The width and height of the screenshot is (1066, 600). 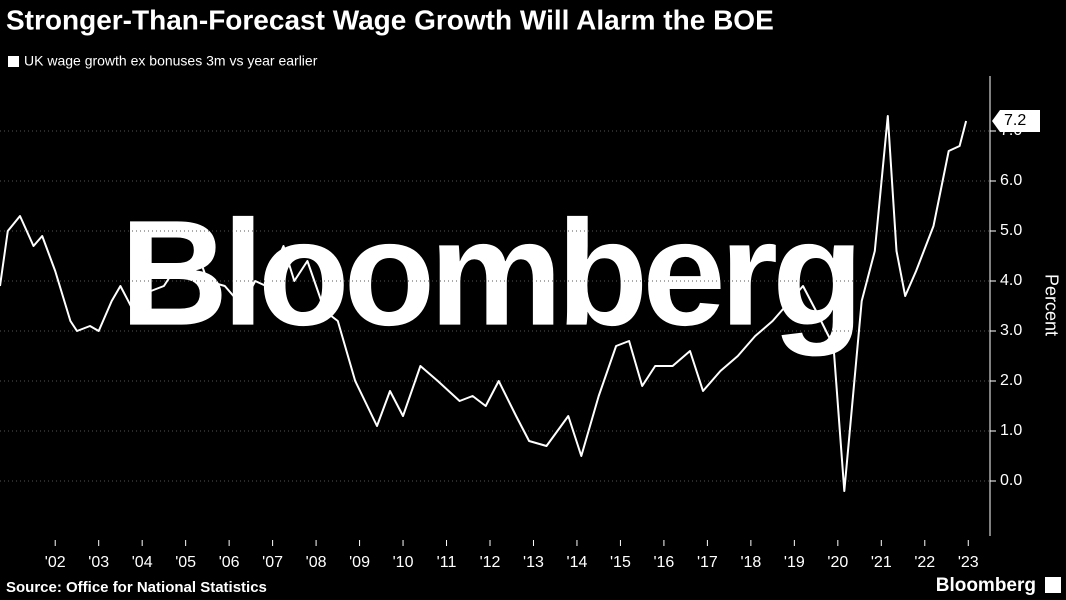 What do you see at coordinates (316, 562) in the screenshot?
I see `x-tick-label: '08` at bounding box center [316, 562].